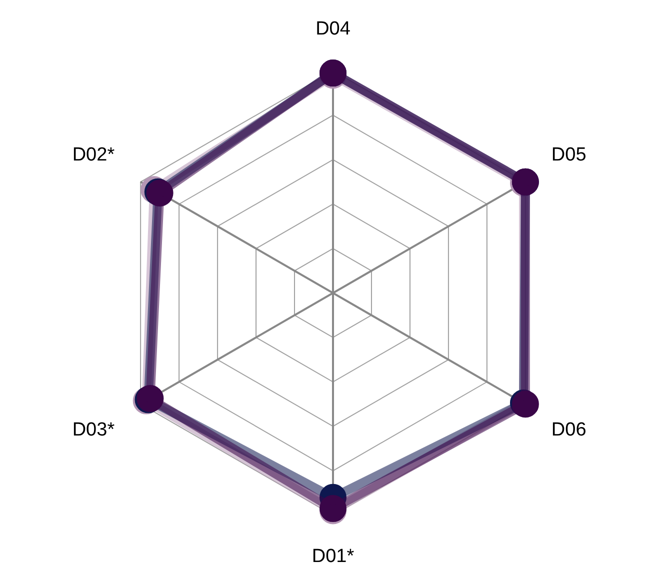  What do you see at coordinates (333, 556) in the screenshot?
I see `spoke-label: D01*` at bounding box center [333, 556].